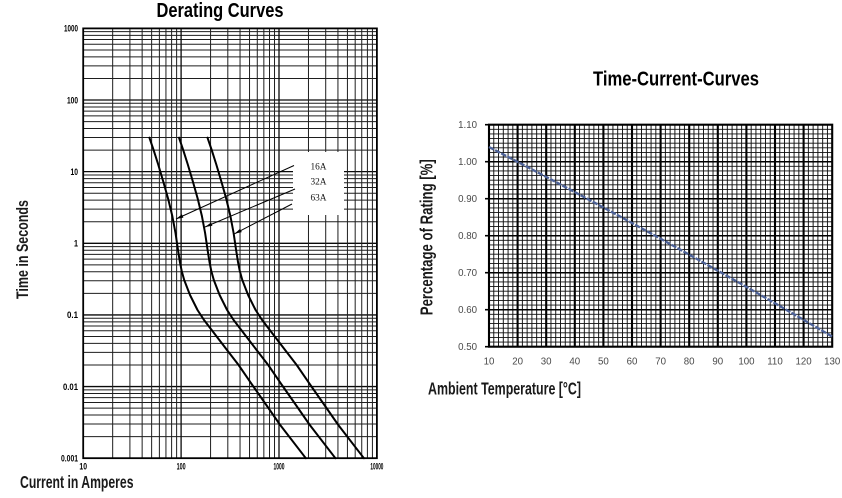  What do you see at coordinates (319, 183) in the screenshot?
I see `svg-text: 32A` at bounding box center [319, 183].